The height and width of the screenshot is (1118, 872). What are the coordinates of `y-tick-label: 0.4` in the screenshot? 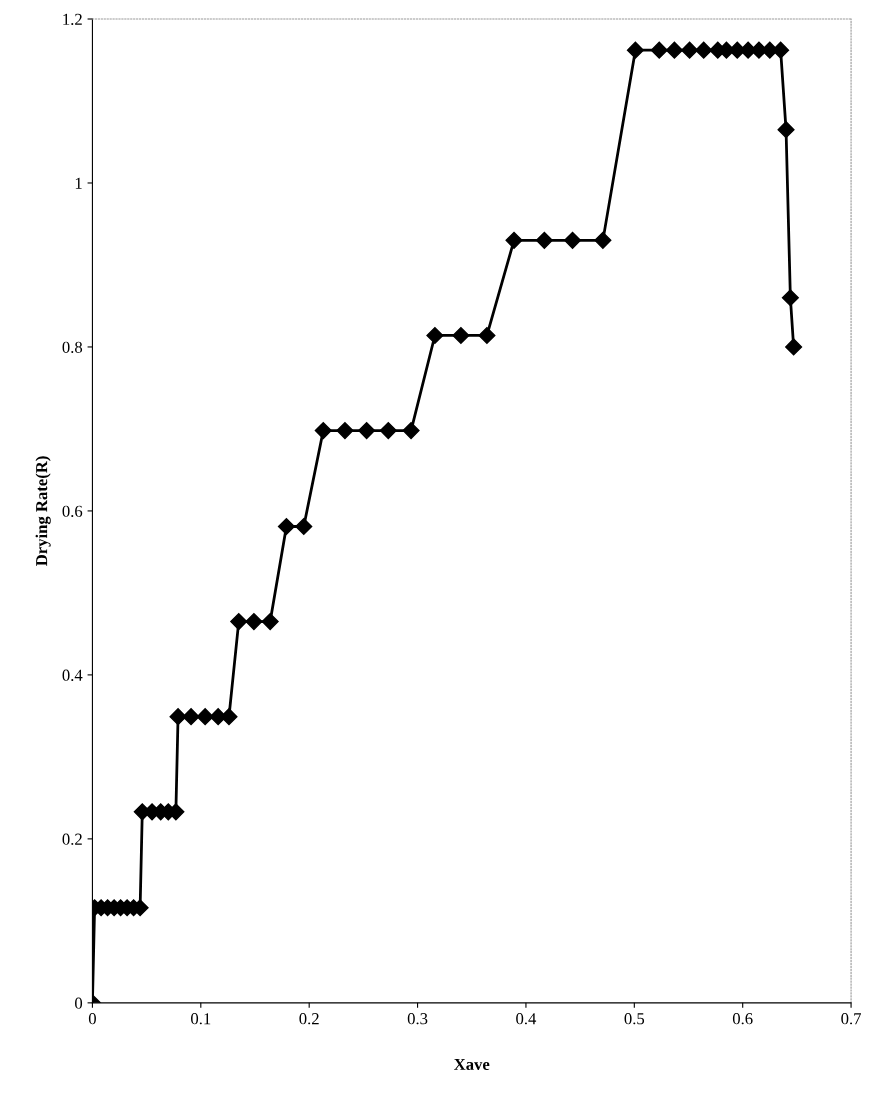 It's located at (72, 675).